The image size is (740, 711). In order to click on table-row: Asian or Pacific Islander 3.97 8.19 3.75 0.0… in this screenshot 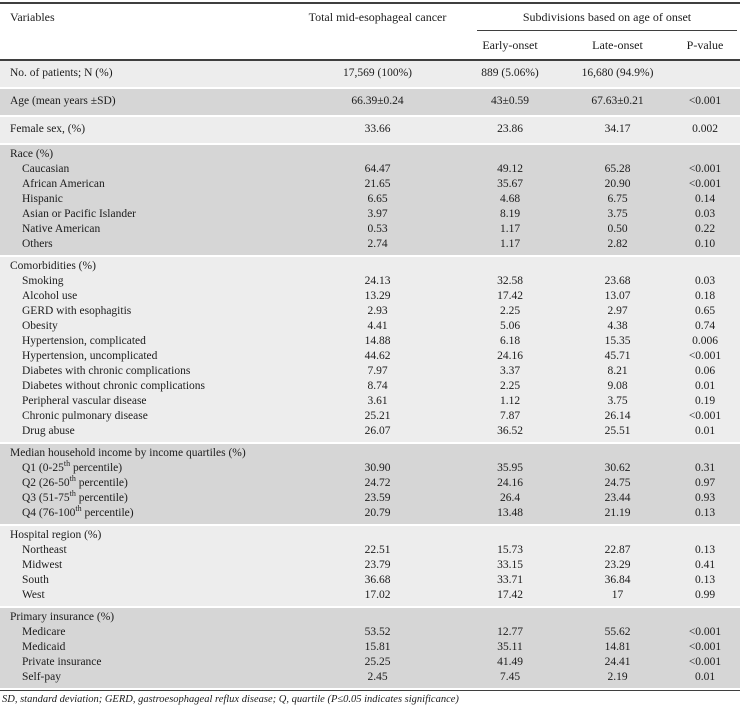, I will do `click(370, 214)`.